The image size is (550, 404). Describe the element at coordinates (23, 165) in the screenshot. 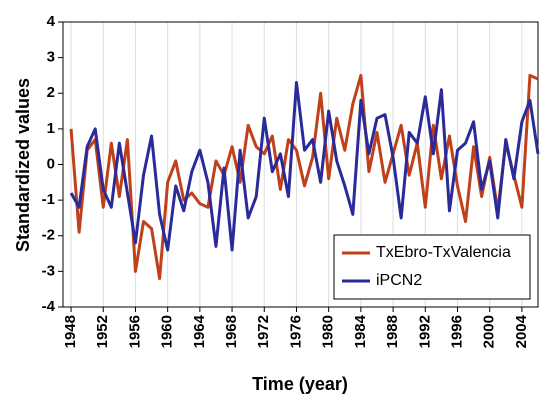

I see `y-axis-label: Standardized values` at that location.